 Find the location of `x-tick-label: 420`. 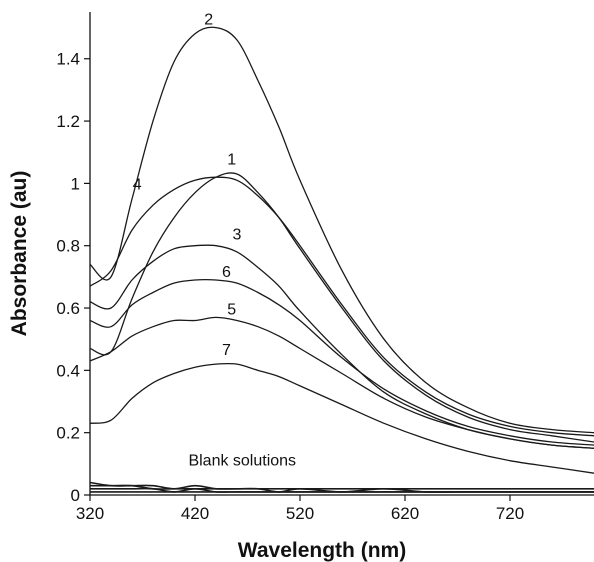

x-tick-label: 420 is located at coordinates (195, 513).